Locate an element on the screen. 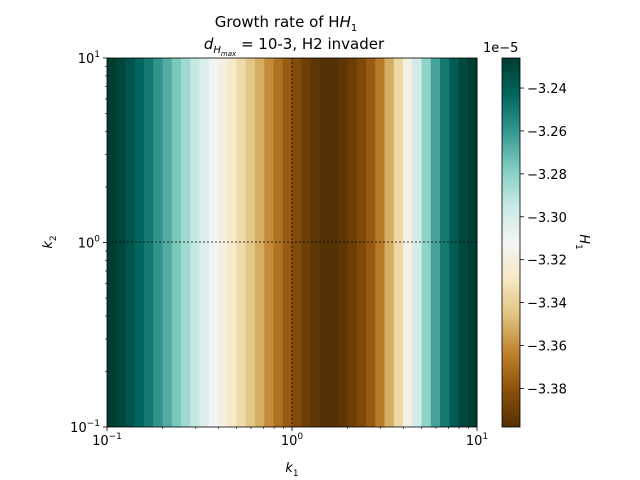 Image resolution: width=640 pixels, height=480 pixels. colorbar-tick-label: −3.32 is located at coordinates (547, 261).